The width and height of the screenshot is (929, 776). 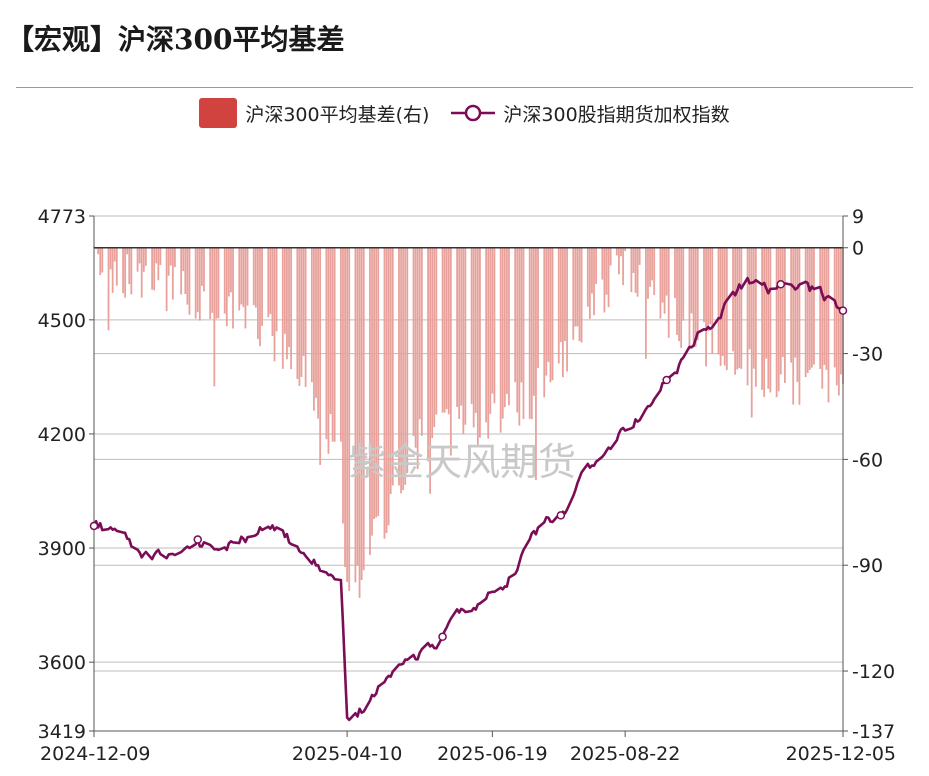 I want to click on chart-legend: 沪深300平均基差(右) 沪深300股指期货加权指数, so click(x=464, y=113).